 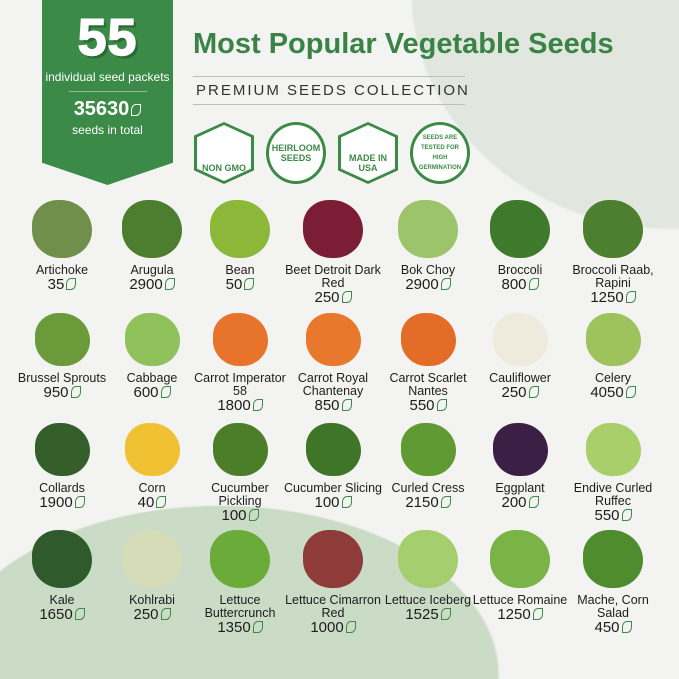 I want to click on non-gmo-badge: NON GMO, so click(x=224, y=153).